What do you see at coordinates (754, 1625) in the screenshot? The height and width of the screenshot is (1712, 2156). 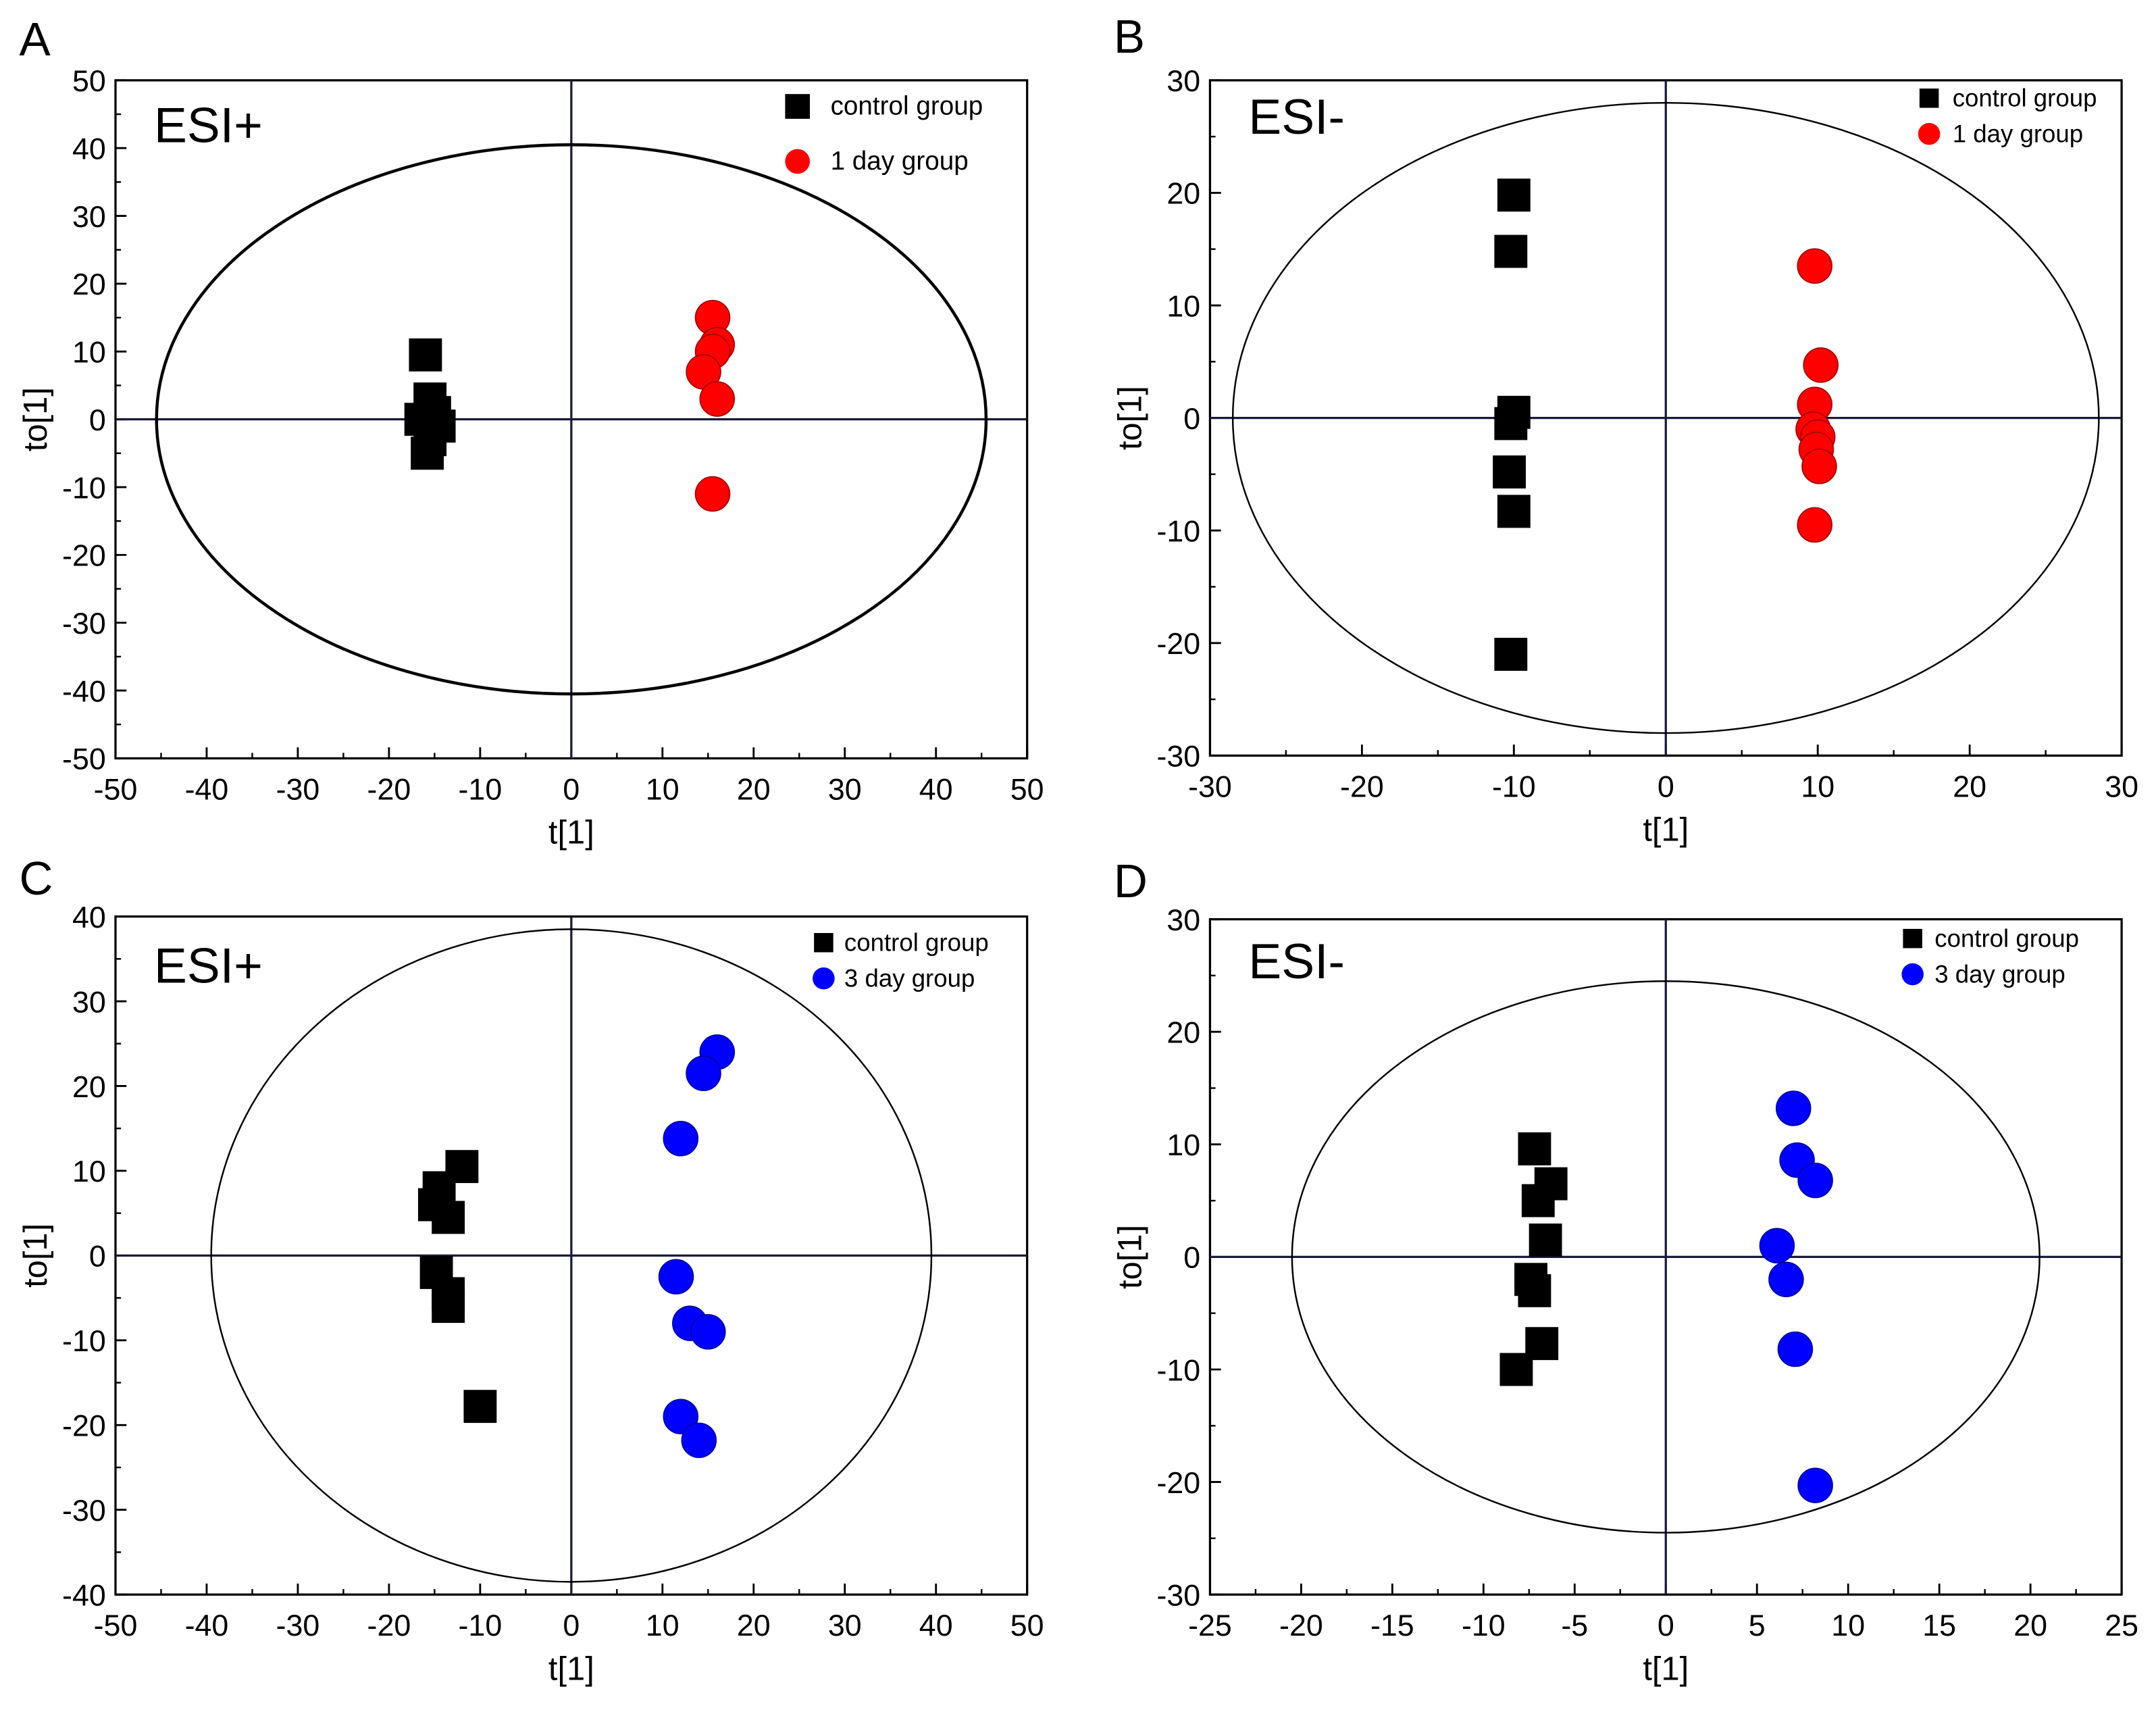 I see `x-tick-label: 20` at bounding box center [754, 1625].